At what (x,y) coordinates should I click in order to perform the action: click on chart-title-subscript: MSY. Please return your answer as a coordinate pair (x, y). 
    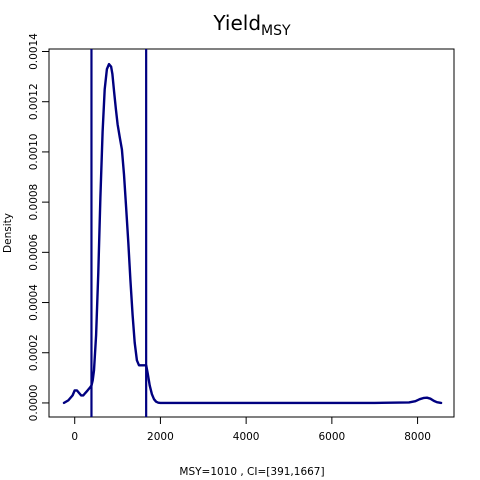
    Looking at the image, I should click on (276, 31).